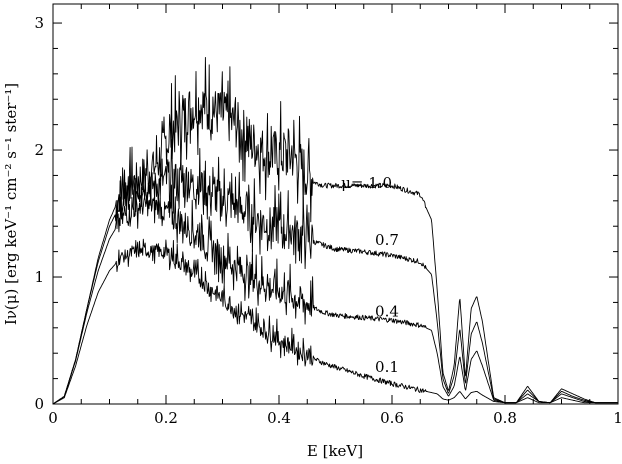  What do you see at coordinates (335, 451) in the screenshot?
I see `x-axis-title: E [keV]` at bounding box center [335, 451].